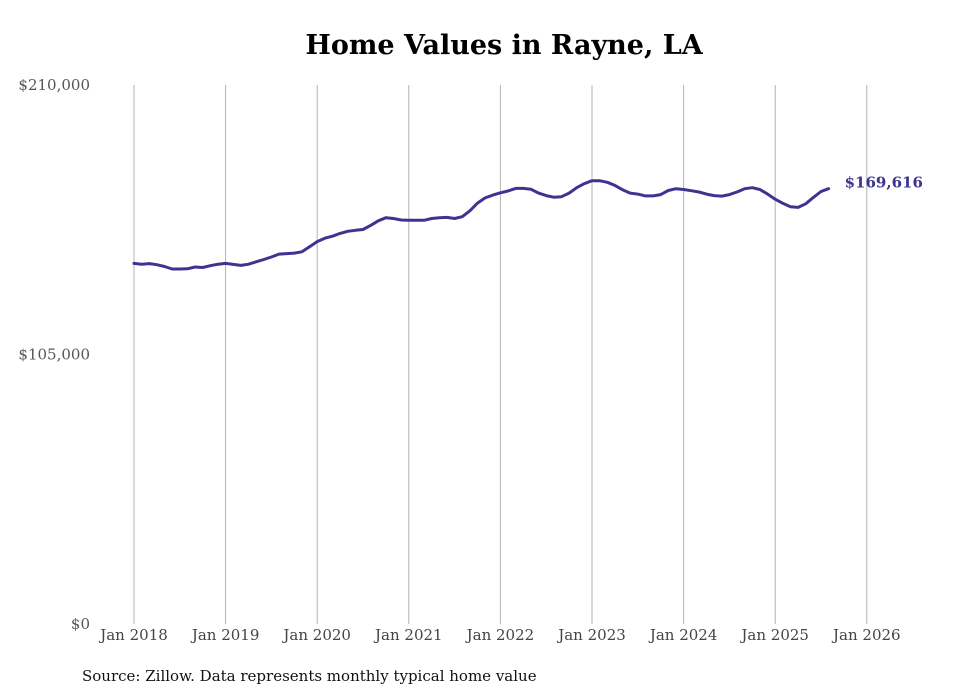 The image size is (980, 699). I want to click on data-series, so click(481, 225).